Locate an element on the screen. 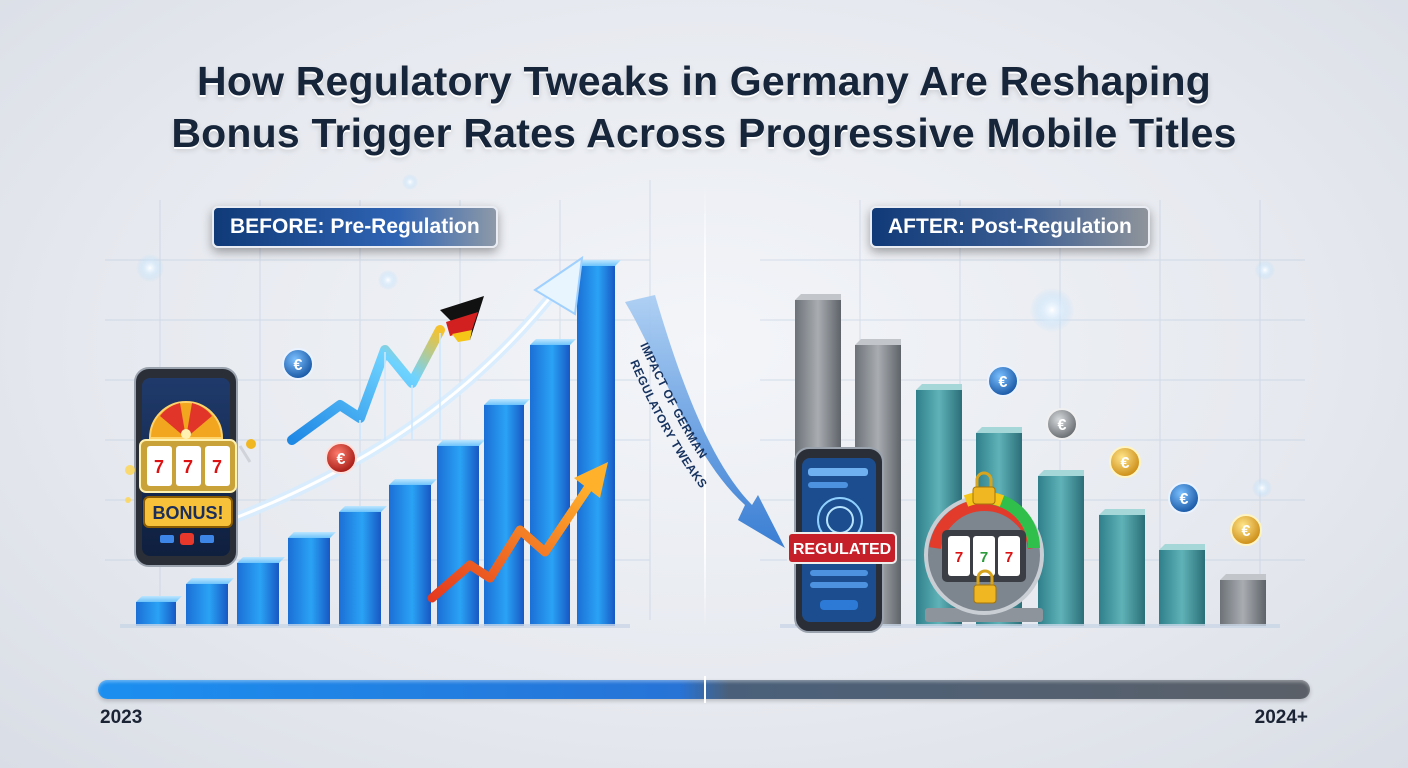  rising-light-arrow is located at coordinates (404, 390).